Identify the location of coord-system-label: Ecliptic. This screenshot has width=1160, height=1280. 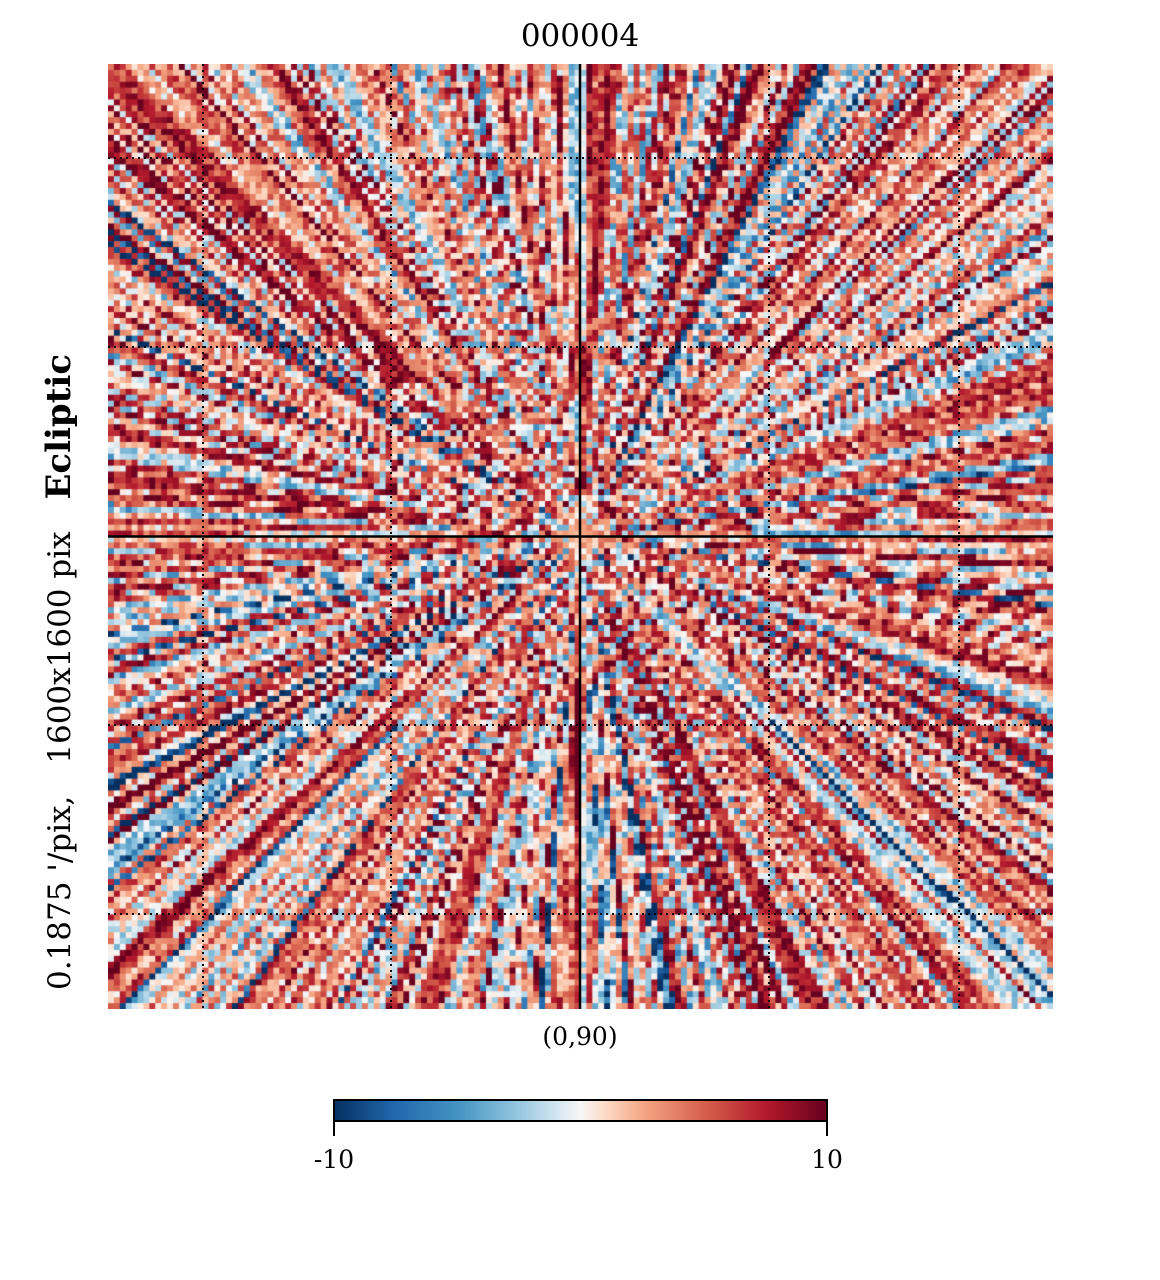
(59, 427).